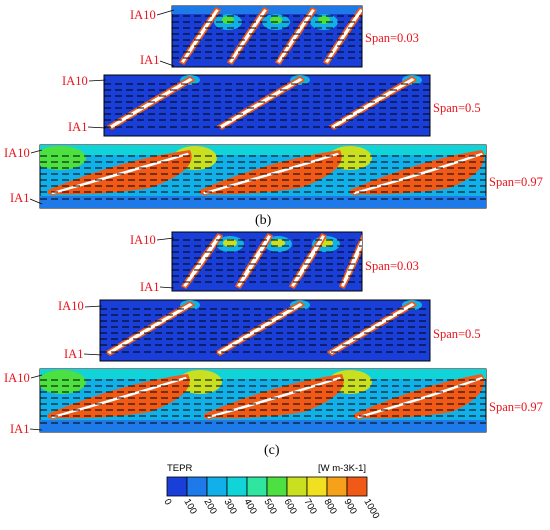  I want to click on panel-span-003-b: IA10 IA1 Span=0.03, so click(274, 262).